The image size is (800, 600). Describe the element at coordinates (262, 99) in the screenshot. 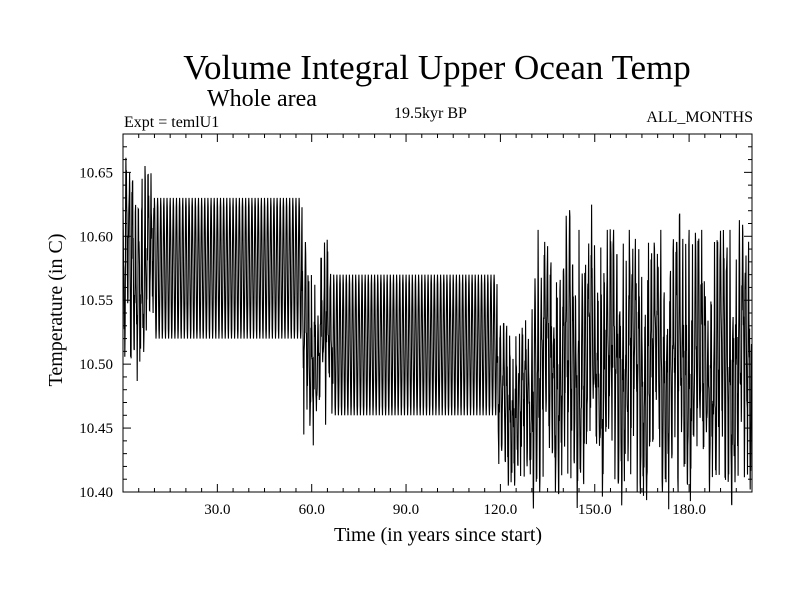

I see `chart-subtitle: Whole area` at that location.